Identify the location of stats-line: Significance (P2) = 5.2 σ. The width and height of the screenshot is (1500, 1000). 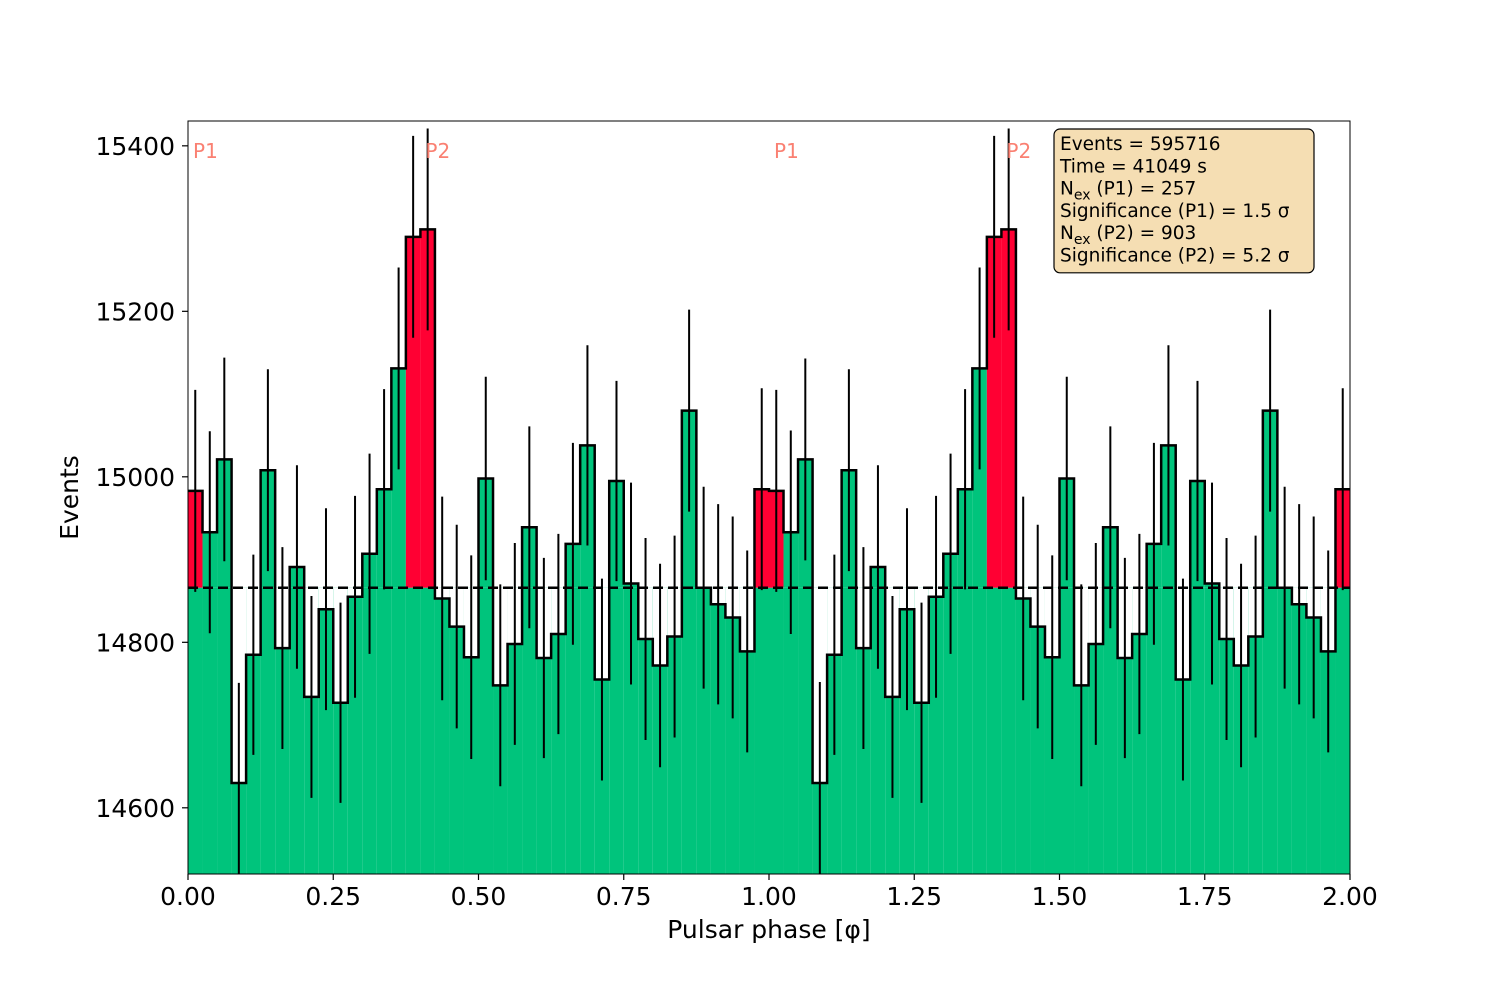
(1175, 256).